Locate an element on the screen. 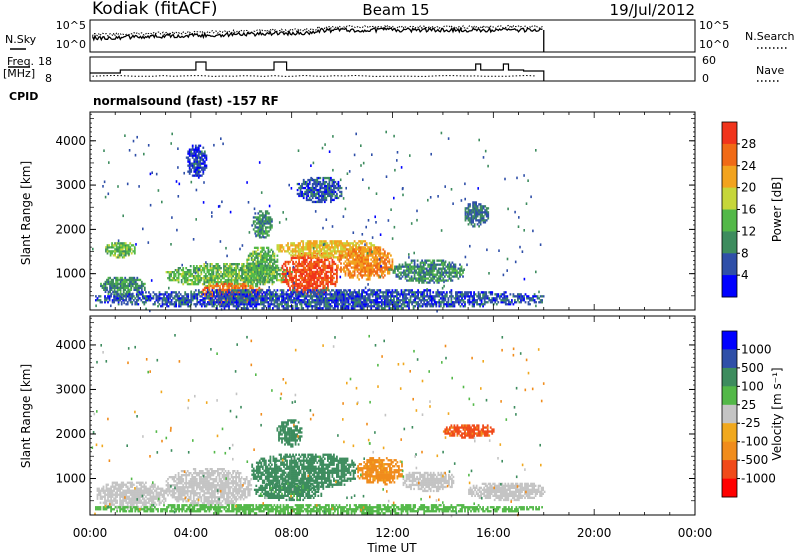  date-title: 19/Jul/2012 is located at coordinates (652, 10).